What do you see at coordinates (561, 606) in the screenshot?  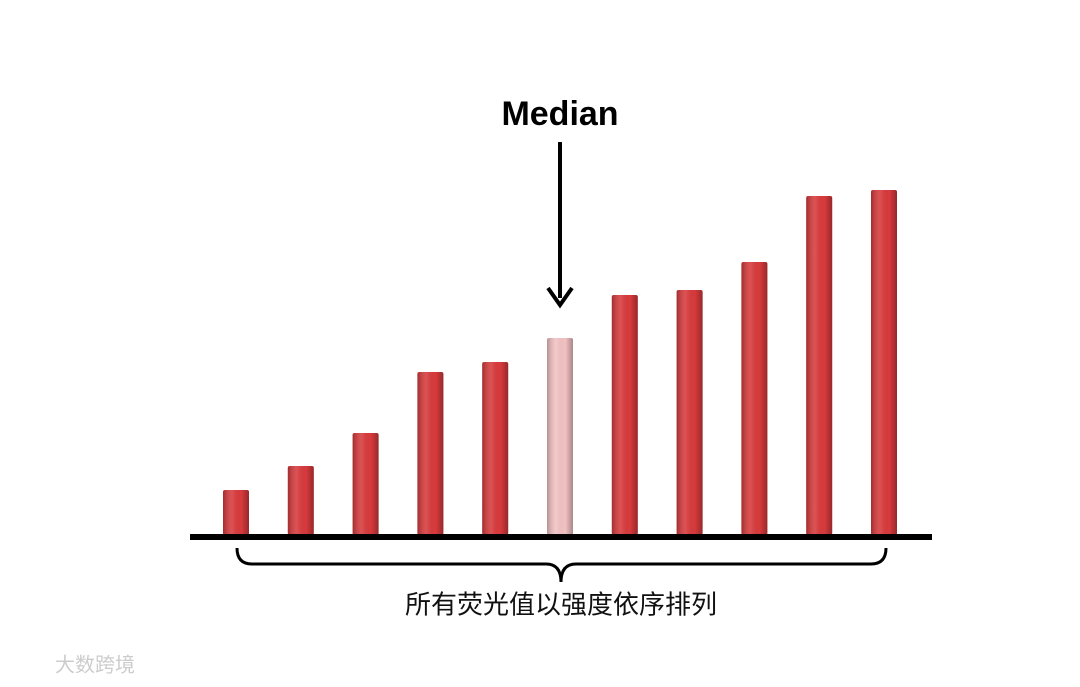 I see `x-axis-label: 所有荧光值以强度依序排列` at bounding box center [561, 606].